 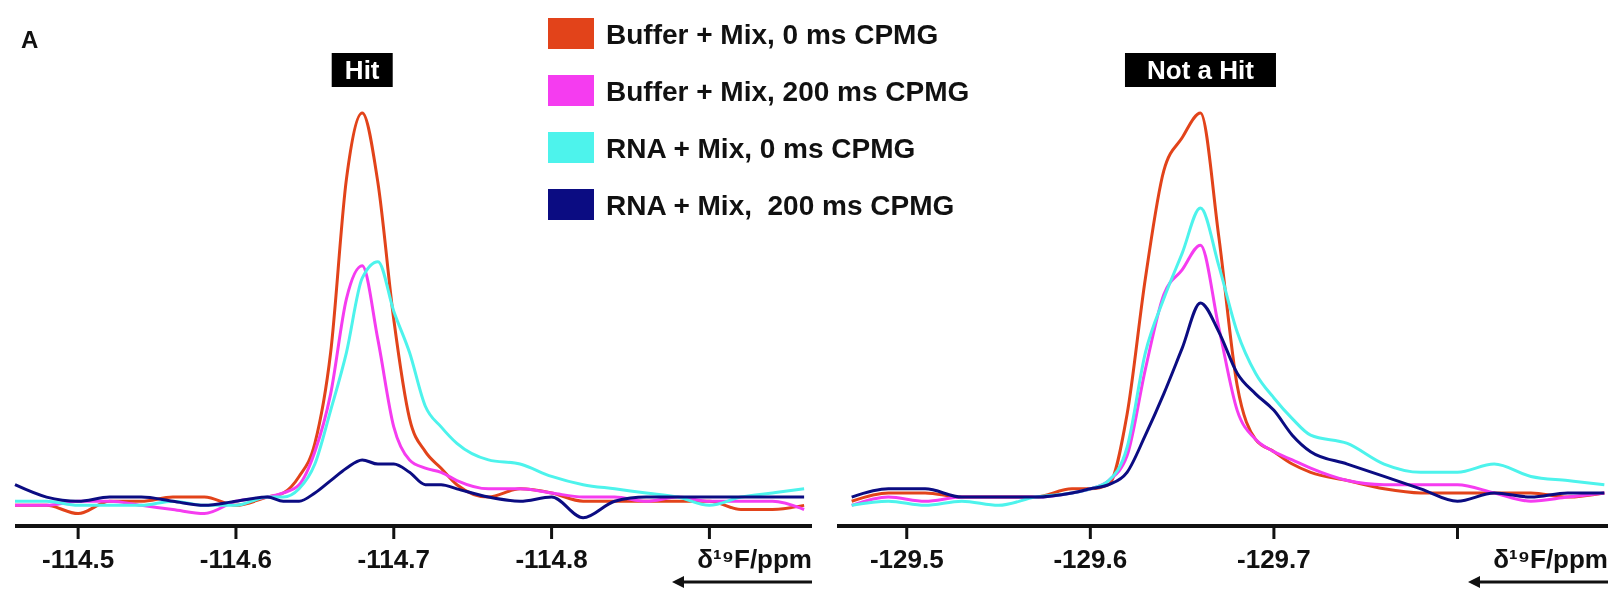 What do you see at coordinates (551, 559) in the screenshot?
I see `x-tick-label: -114.8` at bounding box center [551, 559].